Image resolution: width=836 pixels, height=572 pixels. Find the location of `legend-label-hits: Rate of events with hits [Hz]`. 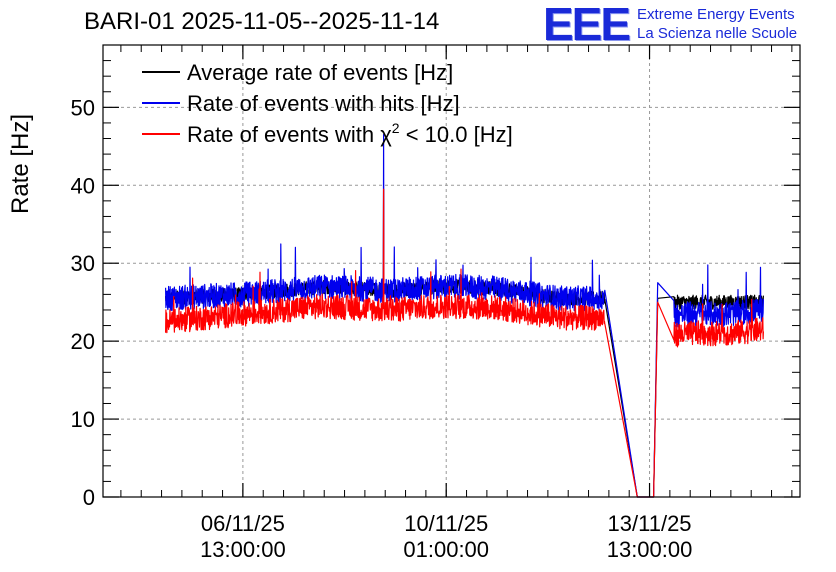

legend-label-hits: Rate of events with hits [Hz] is located at coordinates (323, 103).